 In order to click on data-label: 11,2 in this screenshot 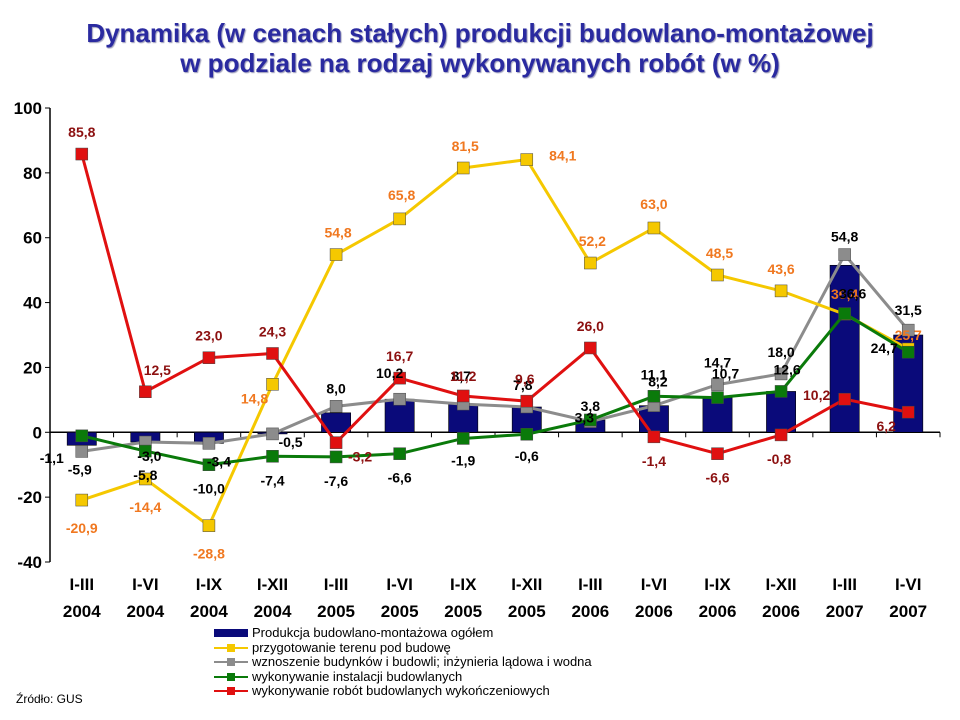, I will do `click(463, 376)`.